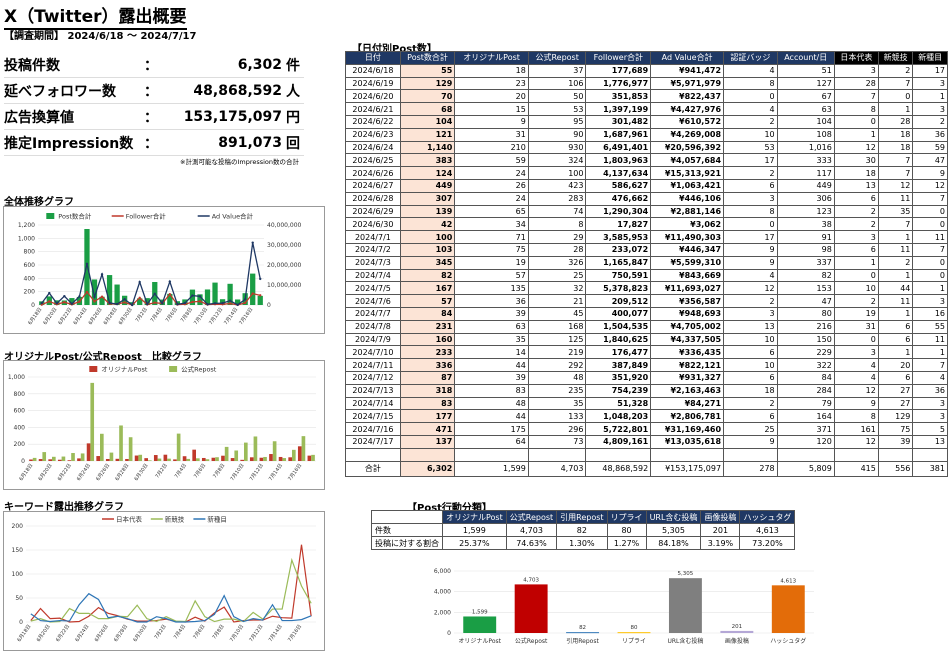 The height and width of the screenshot is (655, 950). I want to click on metric-label: 投稿件数, so click(32, 65).